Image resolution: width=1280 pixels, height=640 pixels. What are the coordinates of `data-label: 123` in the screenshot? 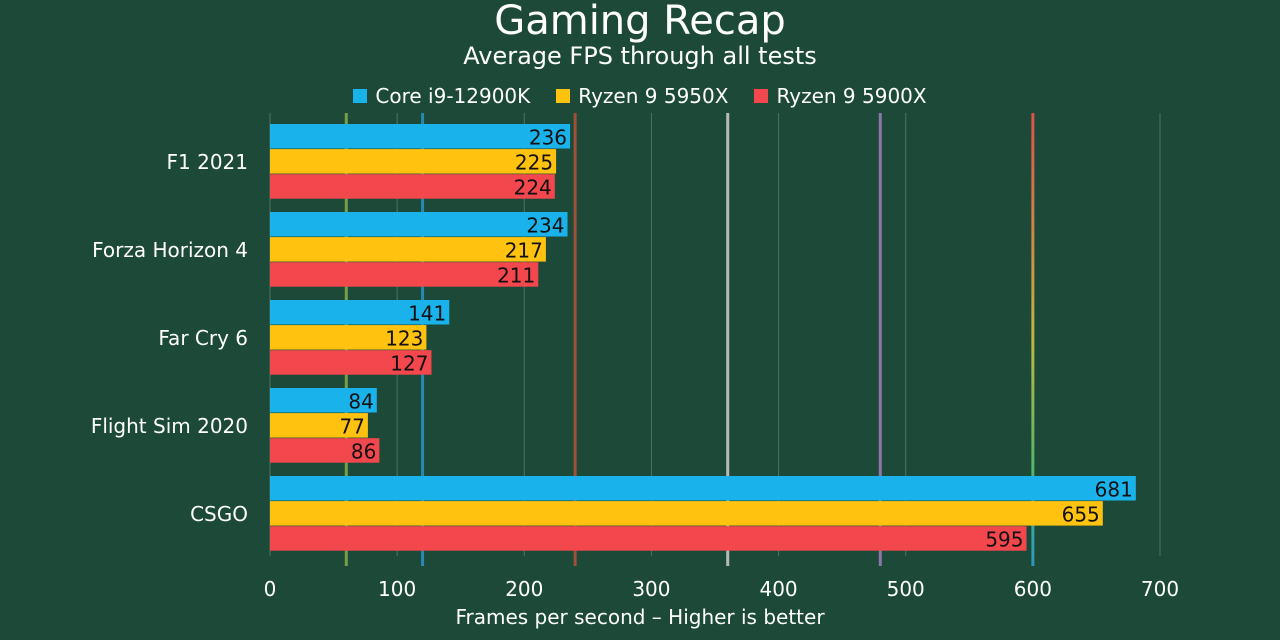 It's located at (404, 339).